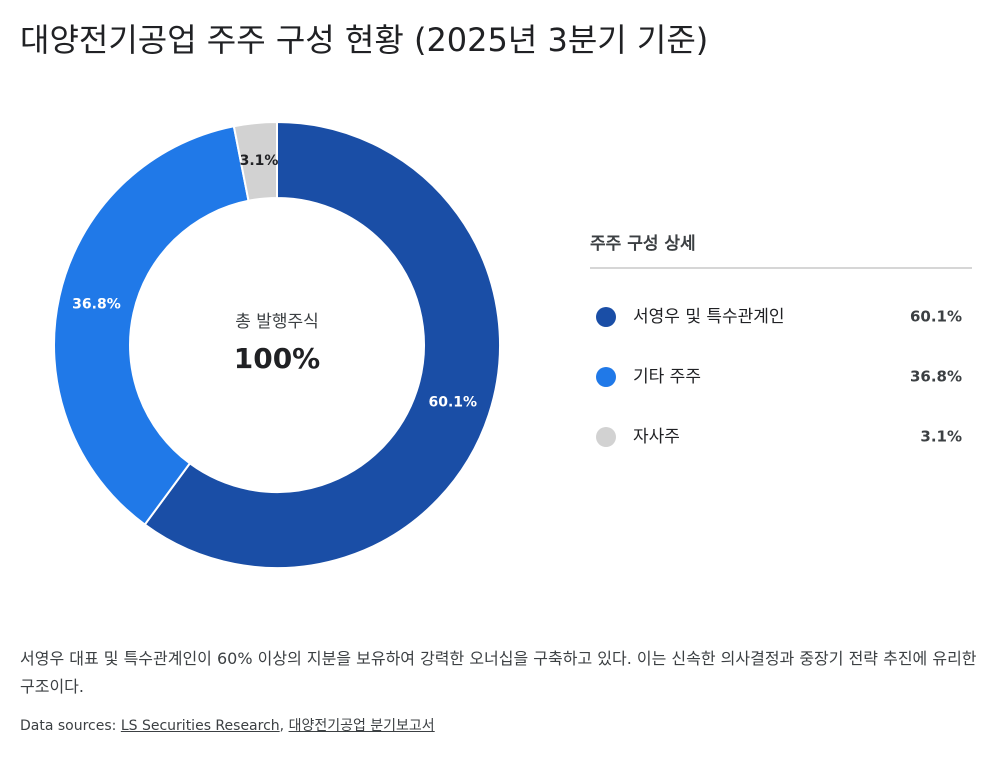  Describe the element at coordinates (277, 322) in the screenshot. I see `center-label: 총 발행주식` at that location.